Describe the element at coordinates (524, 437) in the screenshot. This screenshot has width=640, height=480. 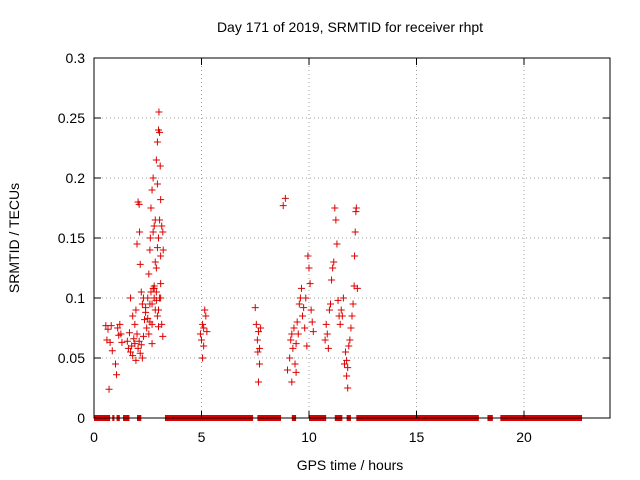
I see `x-tick-label: 20` at that location.